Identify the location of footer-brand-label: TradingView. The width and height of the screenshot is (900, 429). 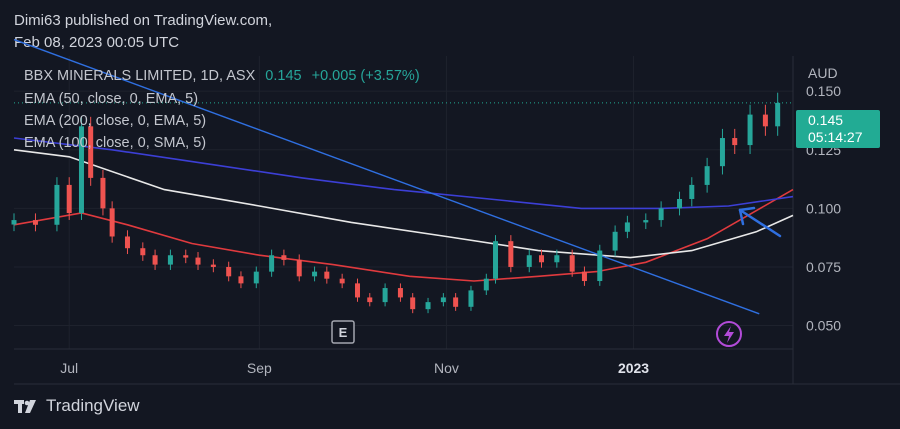
(93, 405).